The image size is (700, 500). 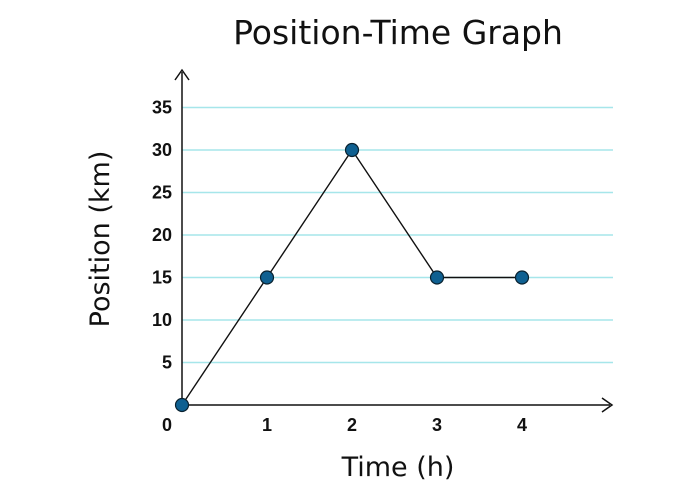 What do you see at coordinates (162, 193) in the screenshot?
I see `y-tick-label: 25` at bounding box center [162, 193].